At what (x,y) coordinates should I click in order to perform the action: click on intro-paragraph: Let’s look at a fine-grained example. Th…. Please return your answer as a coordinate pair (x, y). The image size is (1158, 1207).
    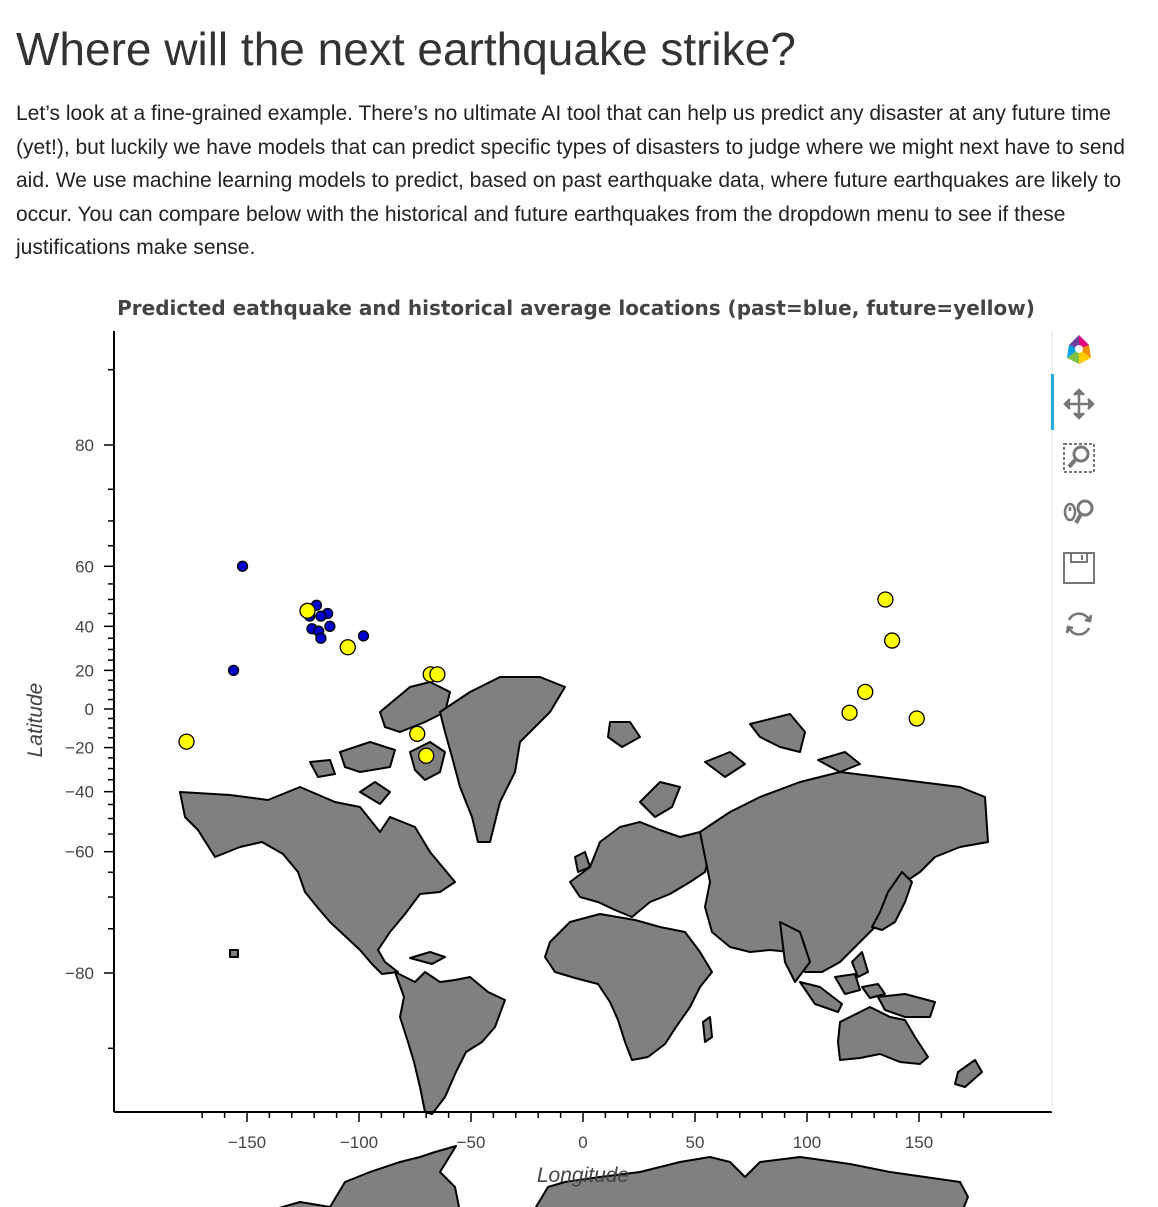
    Looking at the image, I should click on (570, 181).